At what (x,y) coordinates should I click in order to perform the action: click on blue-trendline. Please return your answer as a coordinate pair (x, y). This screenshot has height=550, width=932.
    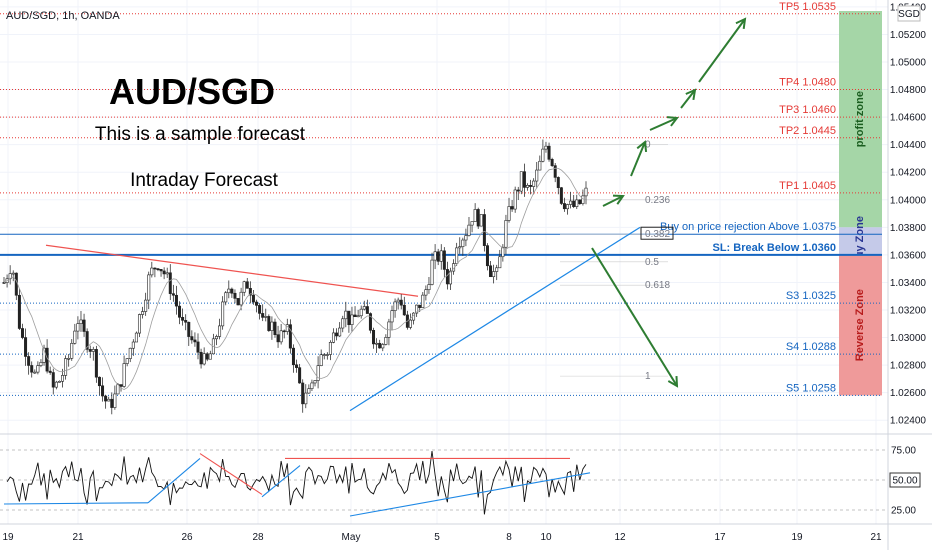
    Looking at the image, I should click on (495, 319).